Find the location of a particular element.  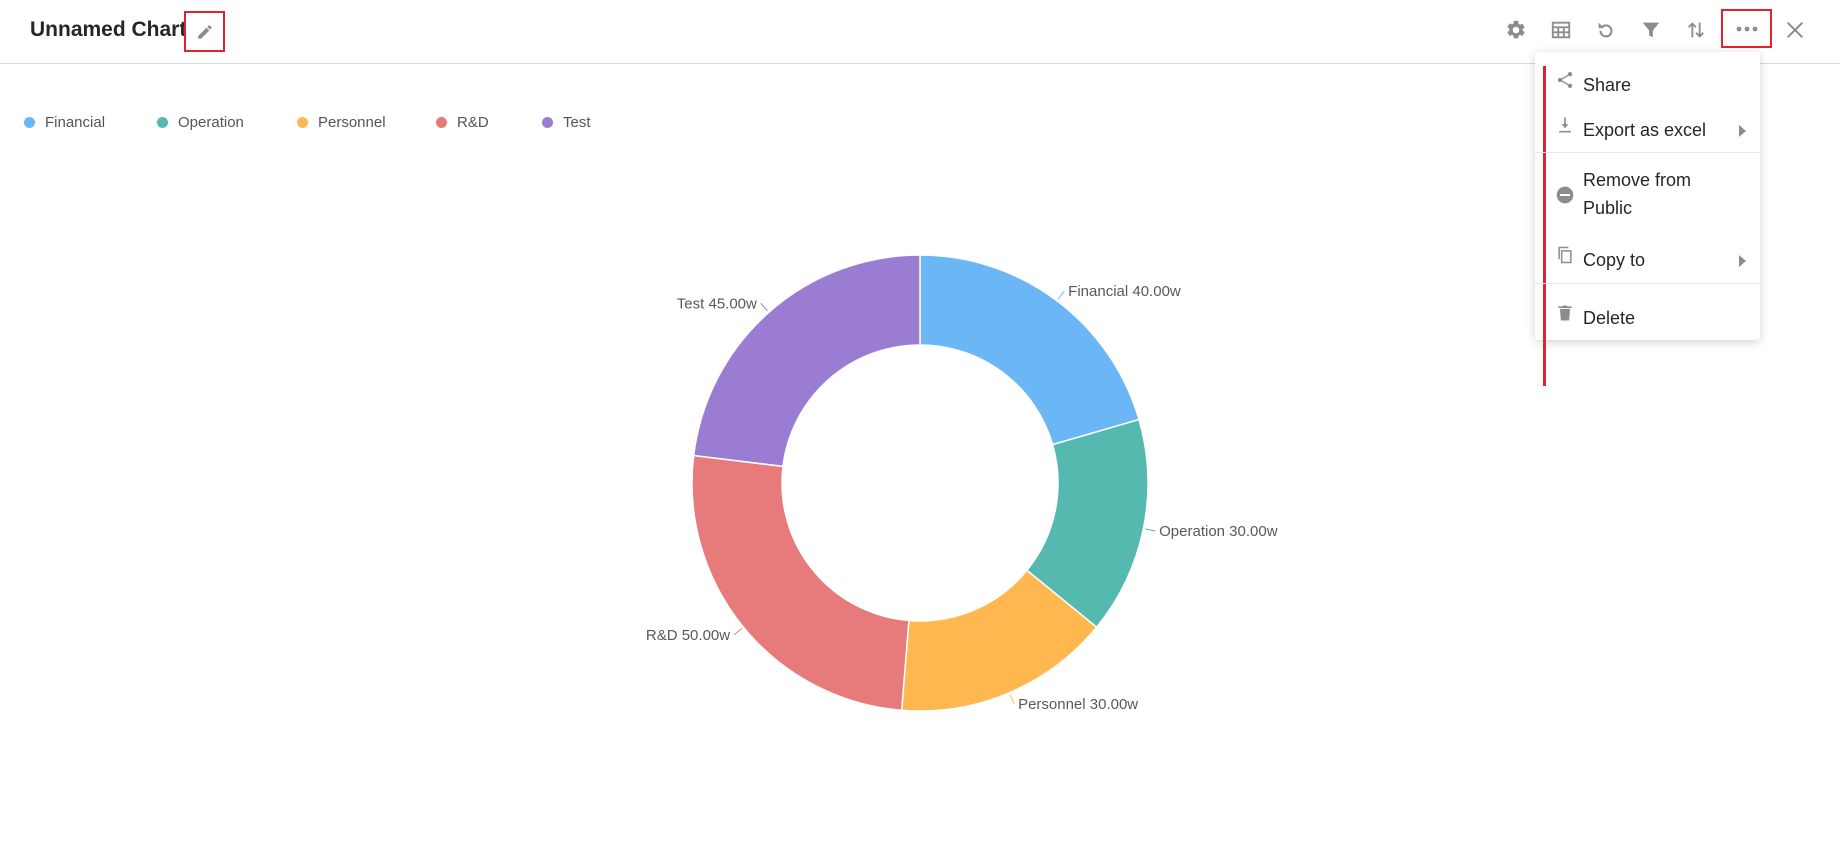

slice-data-label: Operation 30.00w is located at coordinates (1218, 531).